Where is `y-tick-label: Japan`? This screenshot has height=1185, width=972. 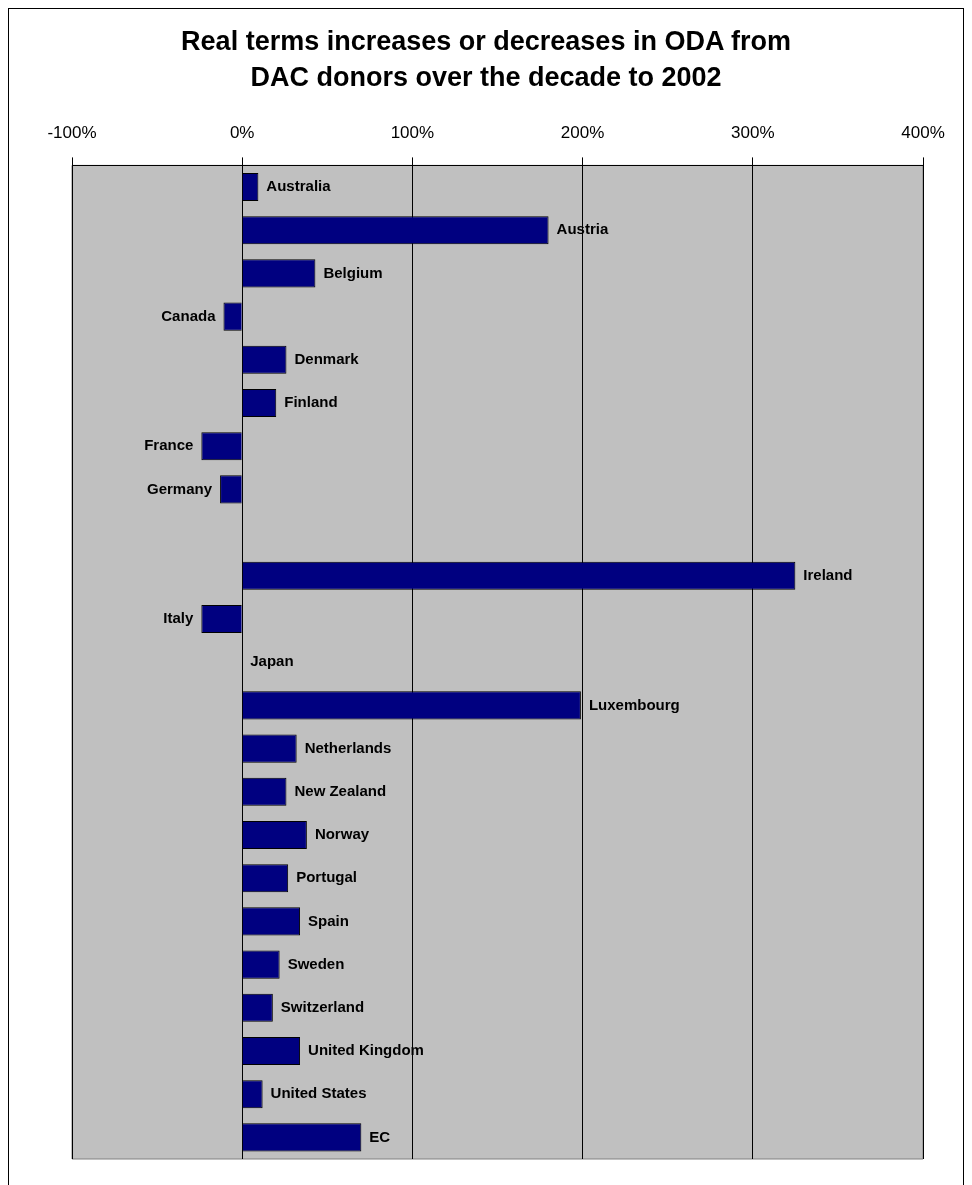 y-tick-label: Japan is located at coordinates (272, 661).